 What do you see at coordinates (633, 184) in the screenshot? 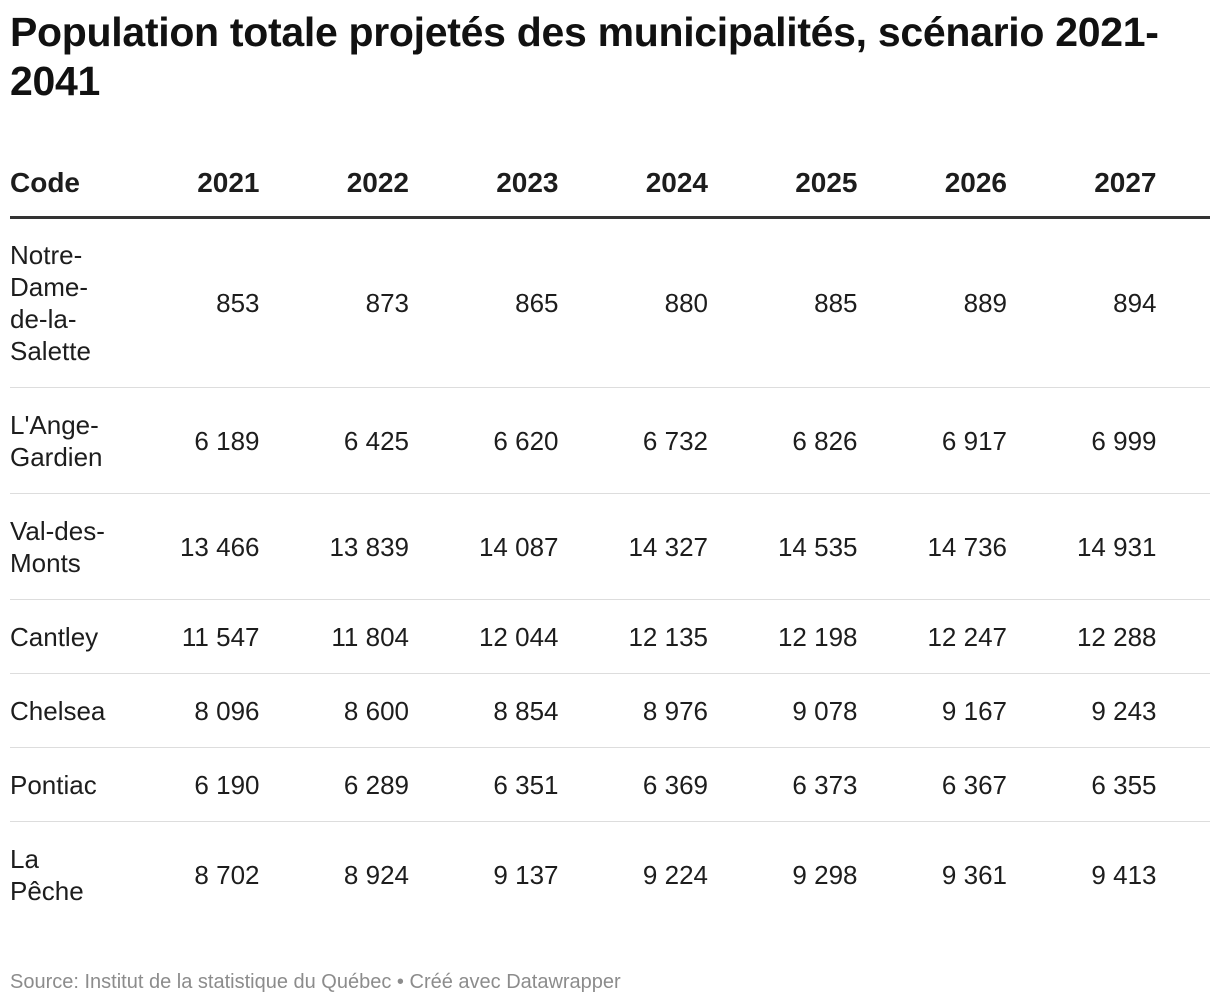
I see `column-header-2024: 2024` at bounding box center [633, 184].